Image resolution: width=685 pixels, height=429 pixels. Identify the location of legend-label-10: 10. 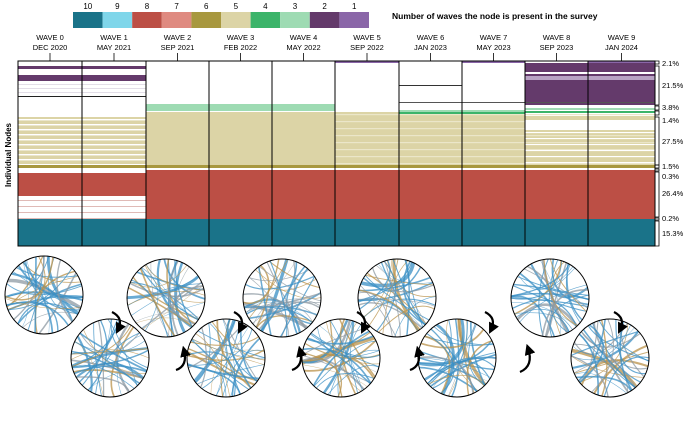
(87, 6).